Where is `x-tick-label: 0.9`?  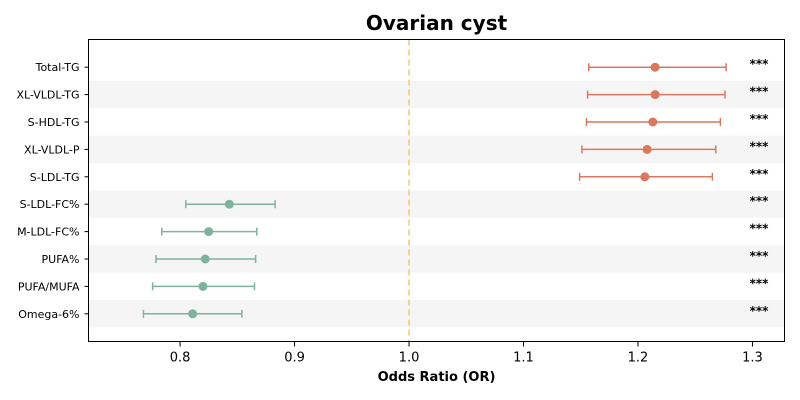 x-tick-label: 0.9 is located at coordinates (294, 358).